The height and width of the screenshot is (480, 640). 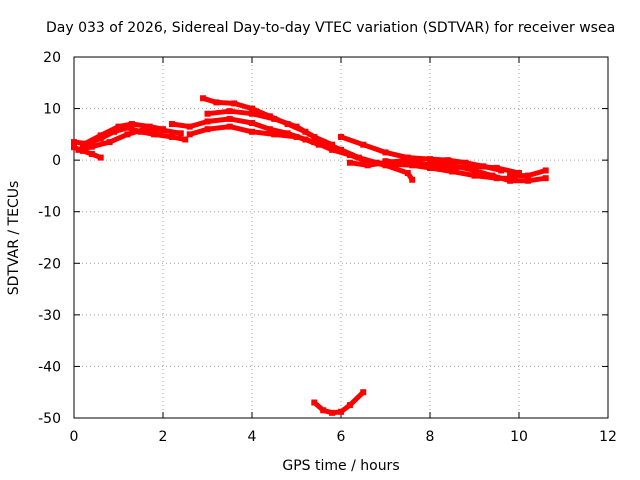 What do you see at coordinates (340, 466) in the screenshot?
I see `x-axis-label: GPS time / hours` at bounding box center [340, 466].